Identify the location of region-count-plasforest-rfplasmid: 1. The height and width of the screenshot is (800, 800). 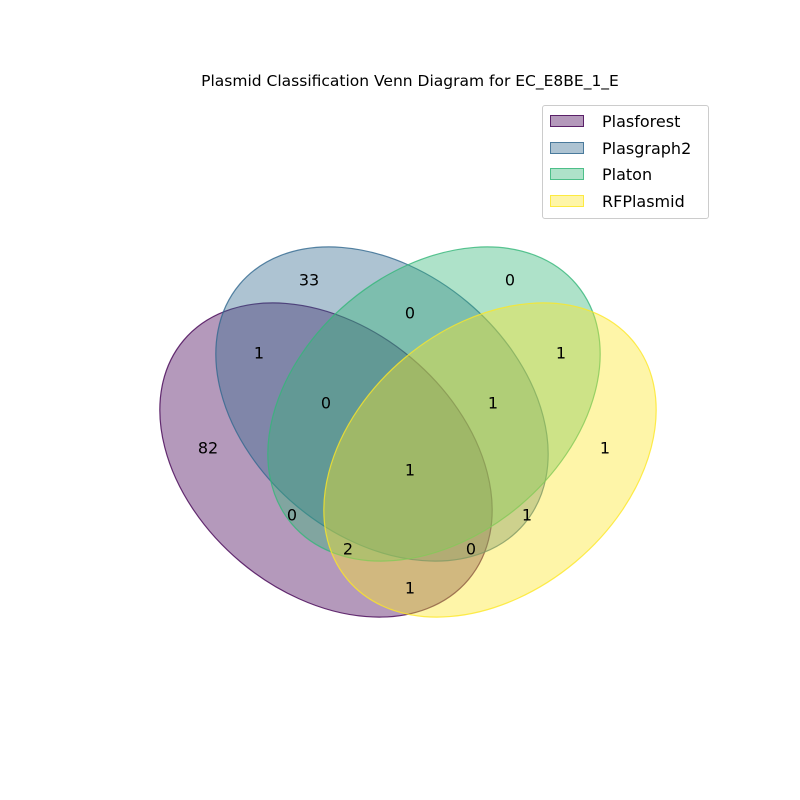
(410, 588).